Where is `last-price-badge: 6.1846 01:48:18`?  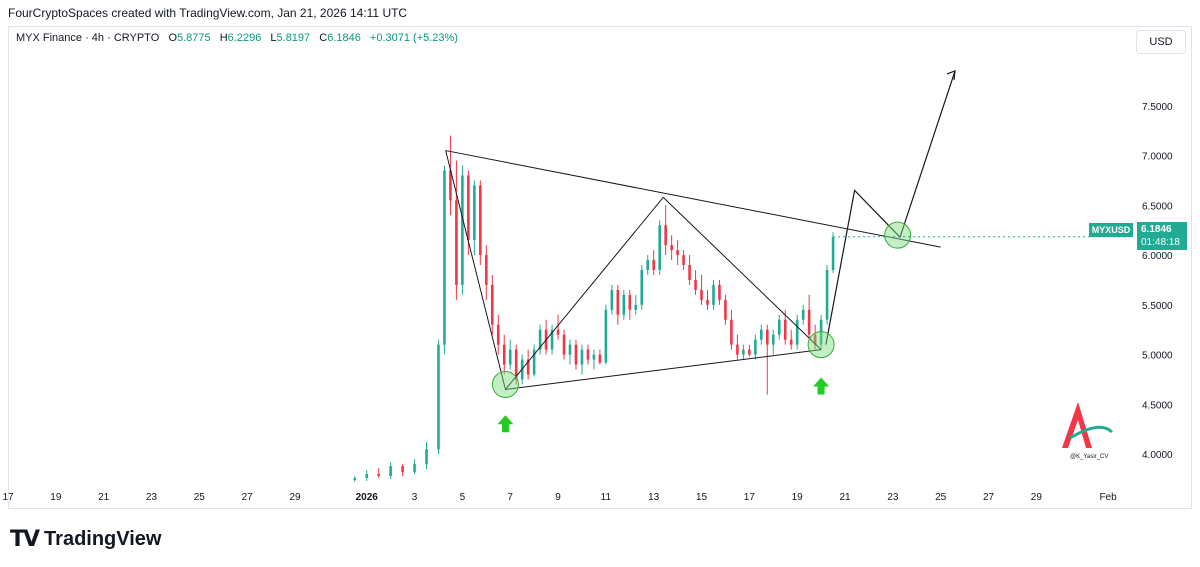
last-price-badge: 6.1846 01:48:18 is located at coordinates (1162, 236).